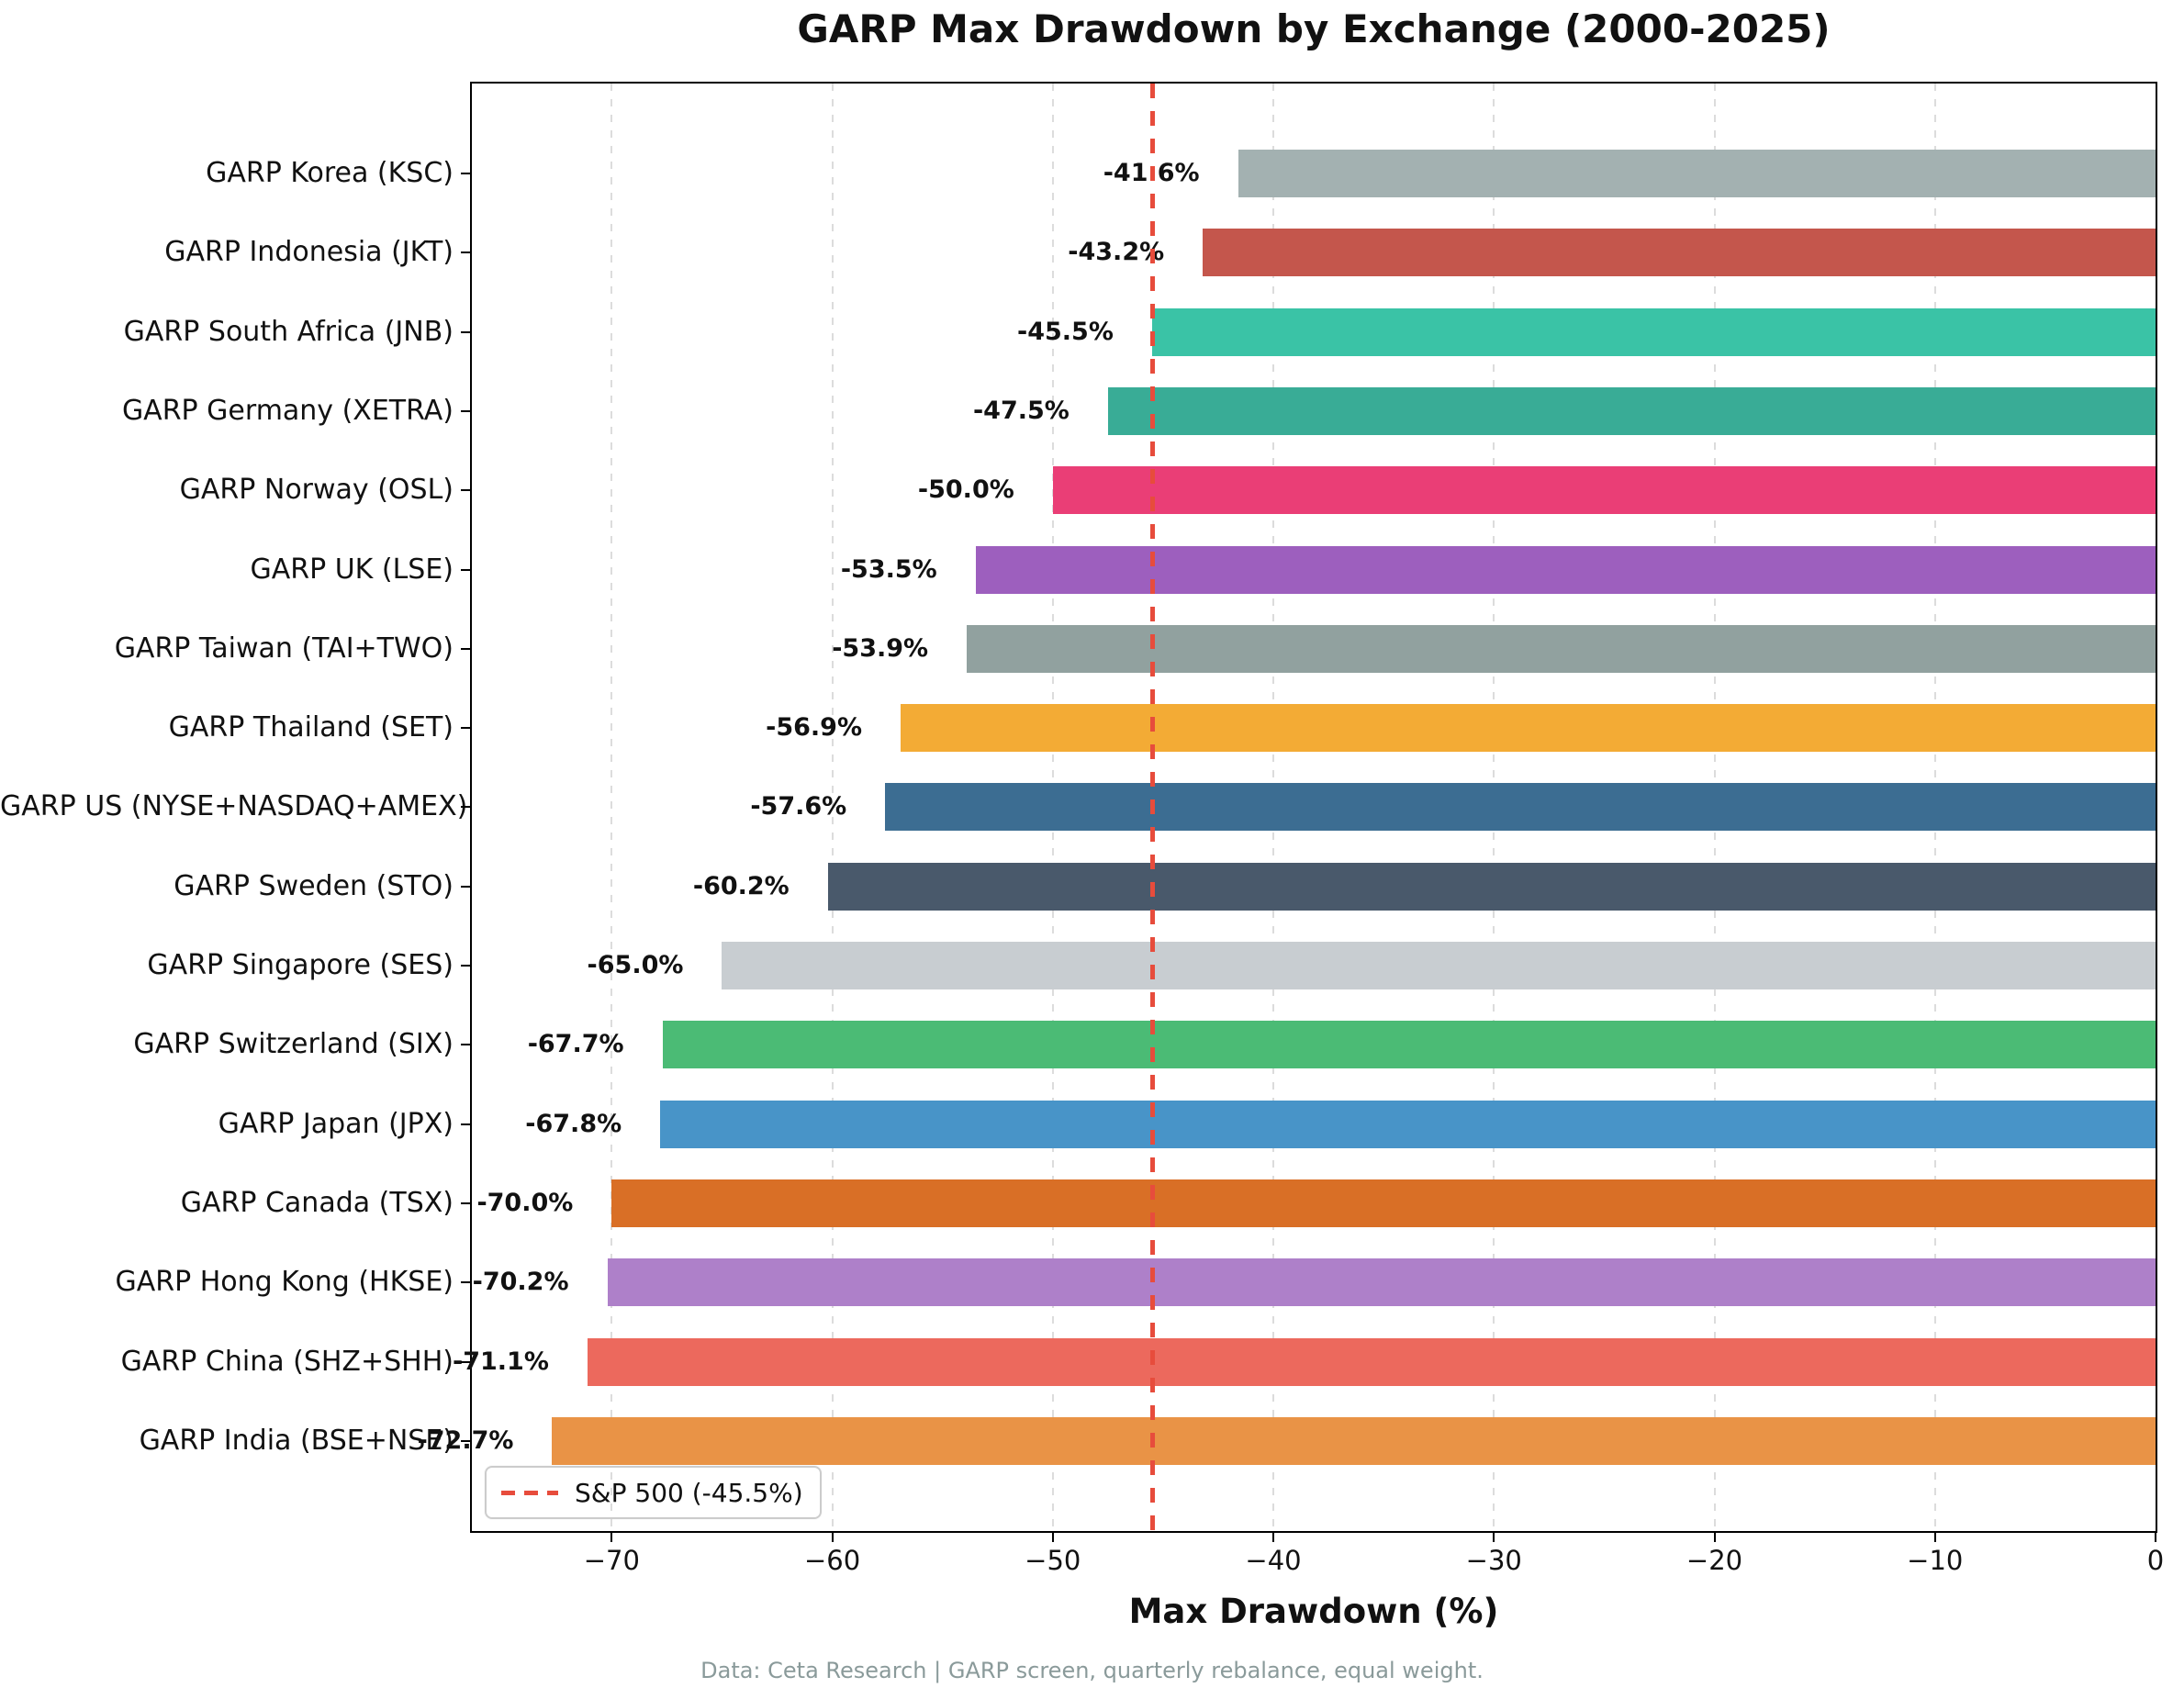  I want to click on y-axis-label: GARP Canada (TSX), so click(317, 1202).